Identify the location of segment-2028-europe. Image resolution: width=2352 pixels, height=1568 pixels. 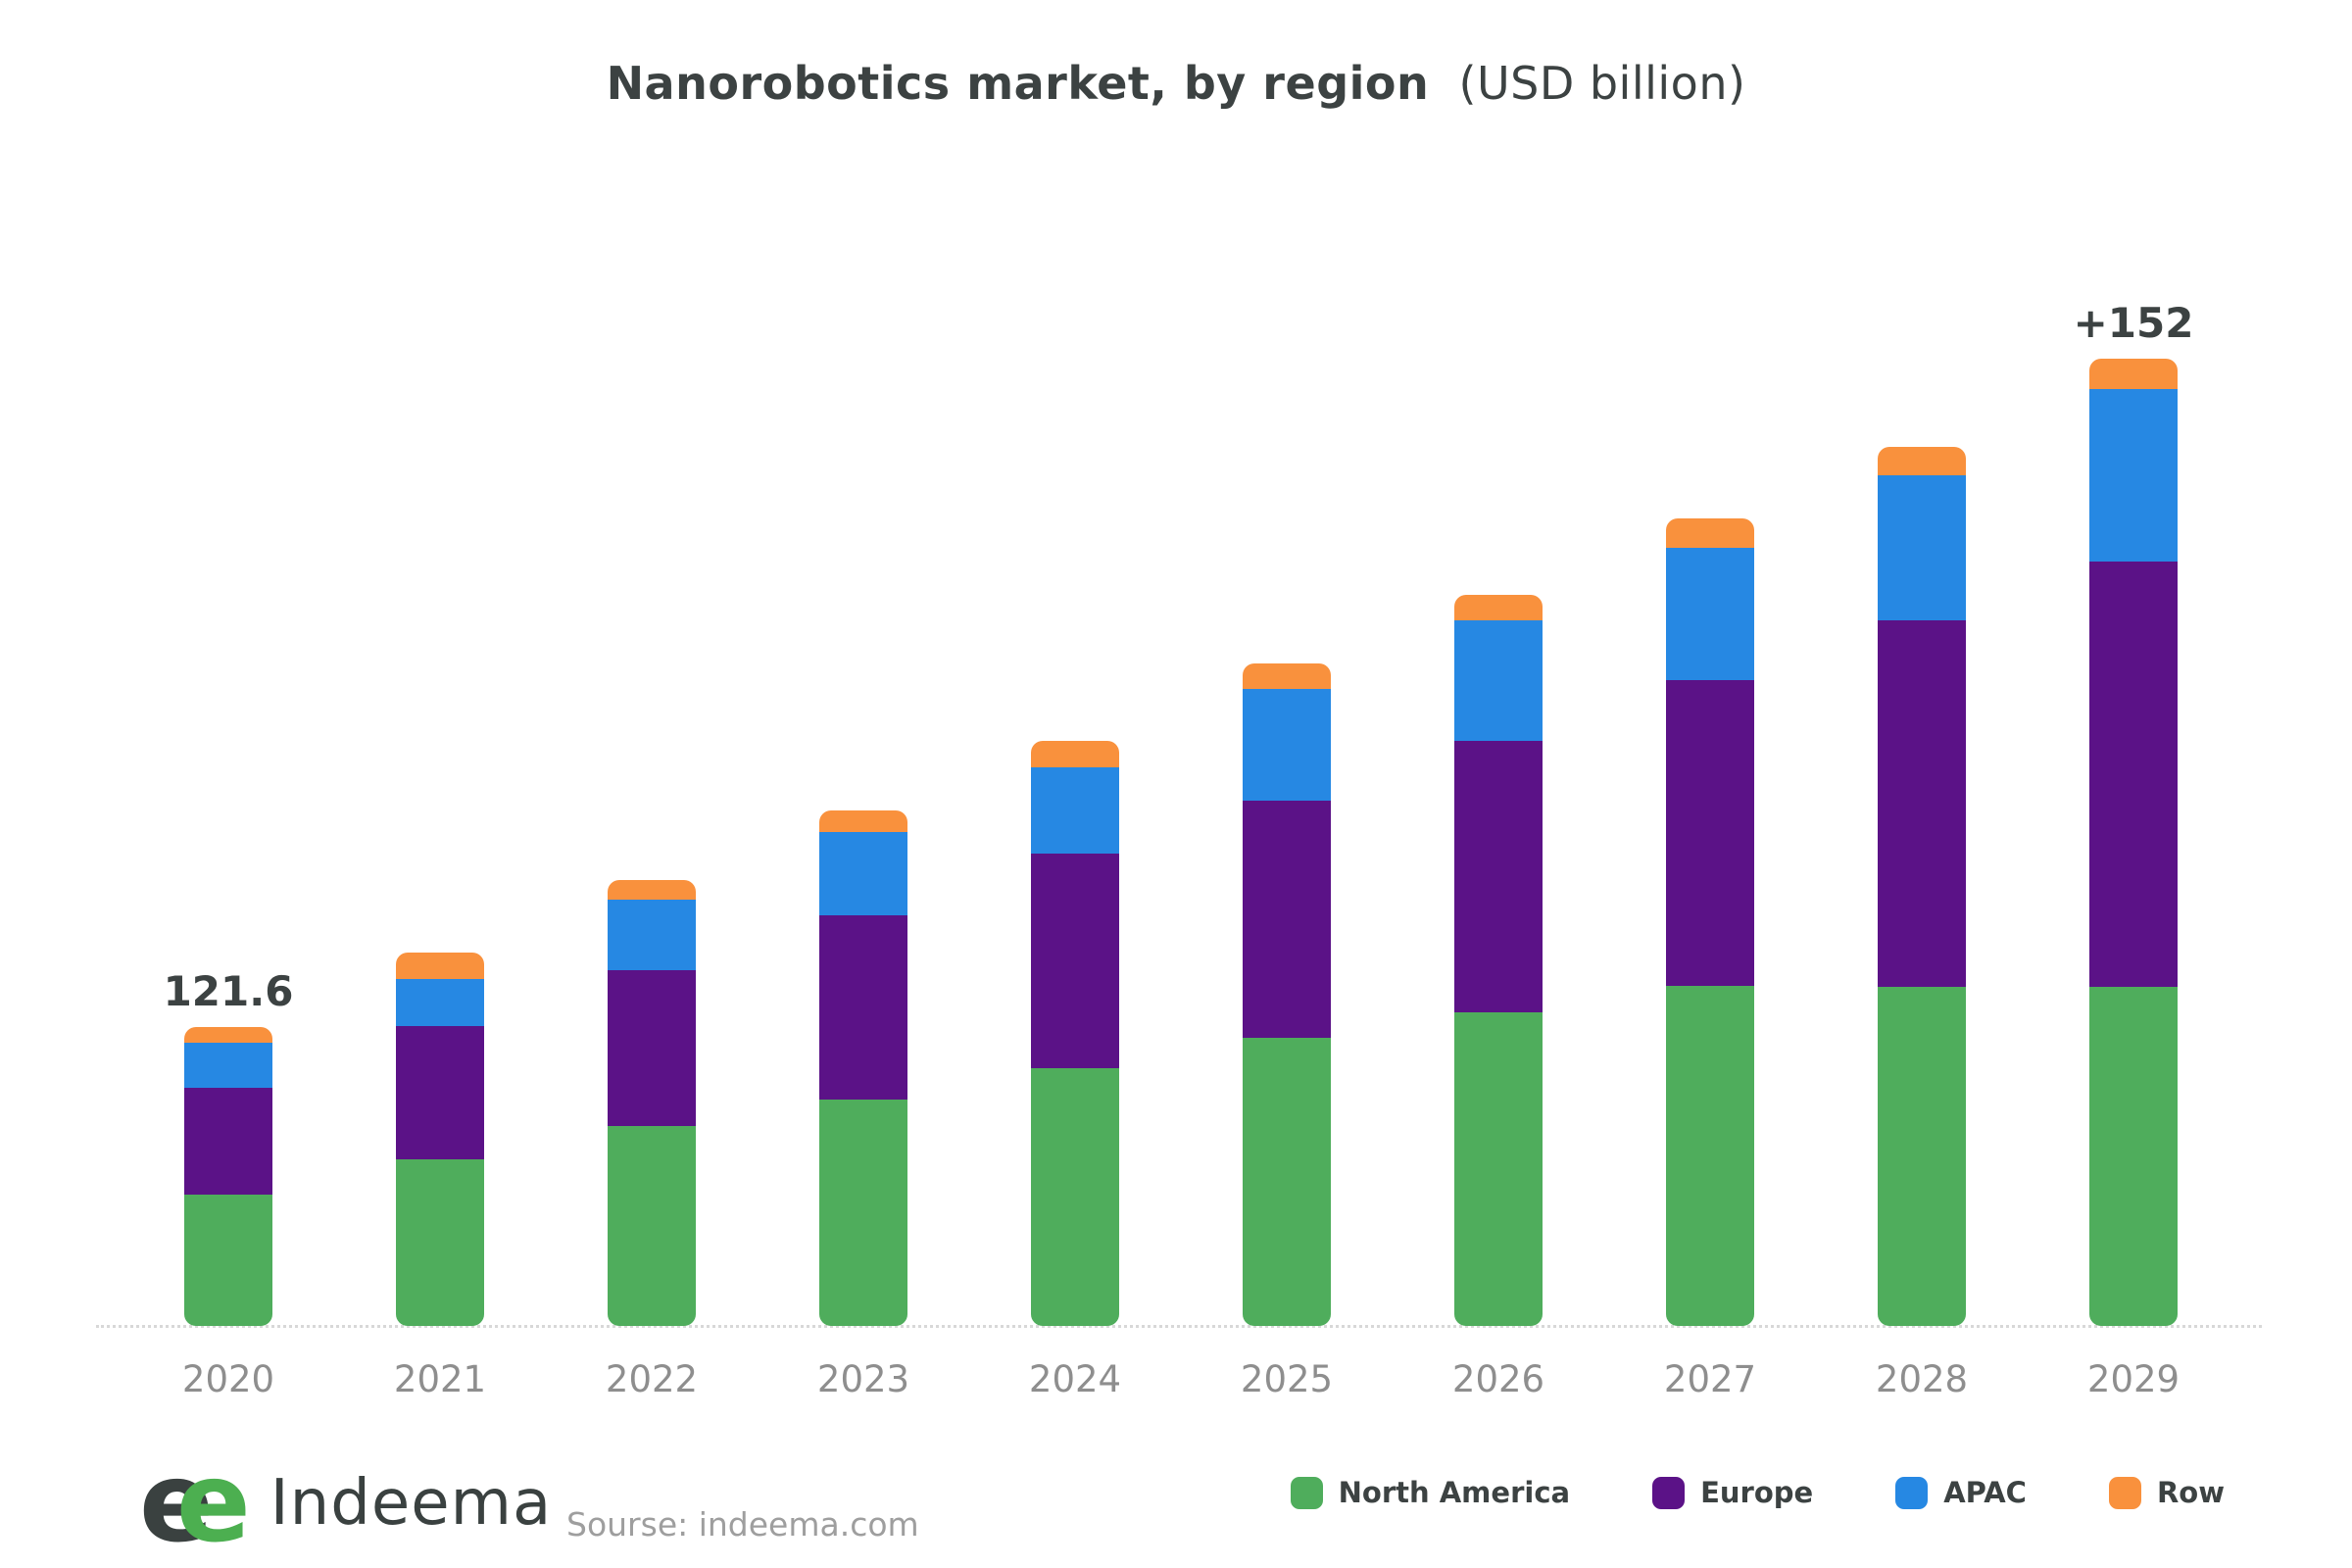
(1922, 804).